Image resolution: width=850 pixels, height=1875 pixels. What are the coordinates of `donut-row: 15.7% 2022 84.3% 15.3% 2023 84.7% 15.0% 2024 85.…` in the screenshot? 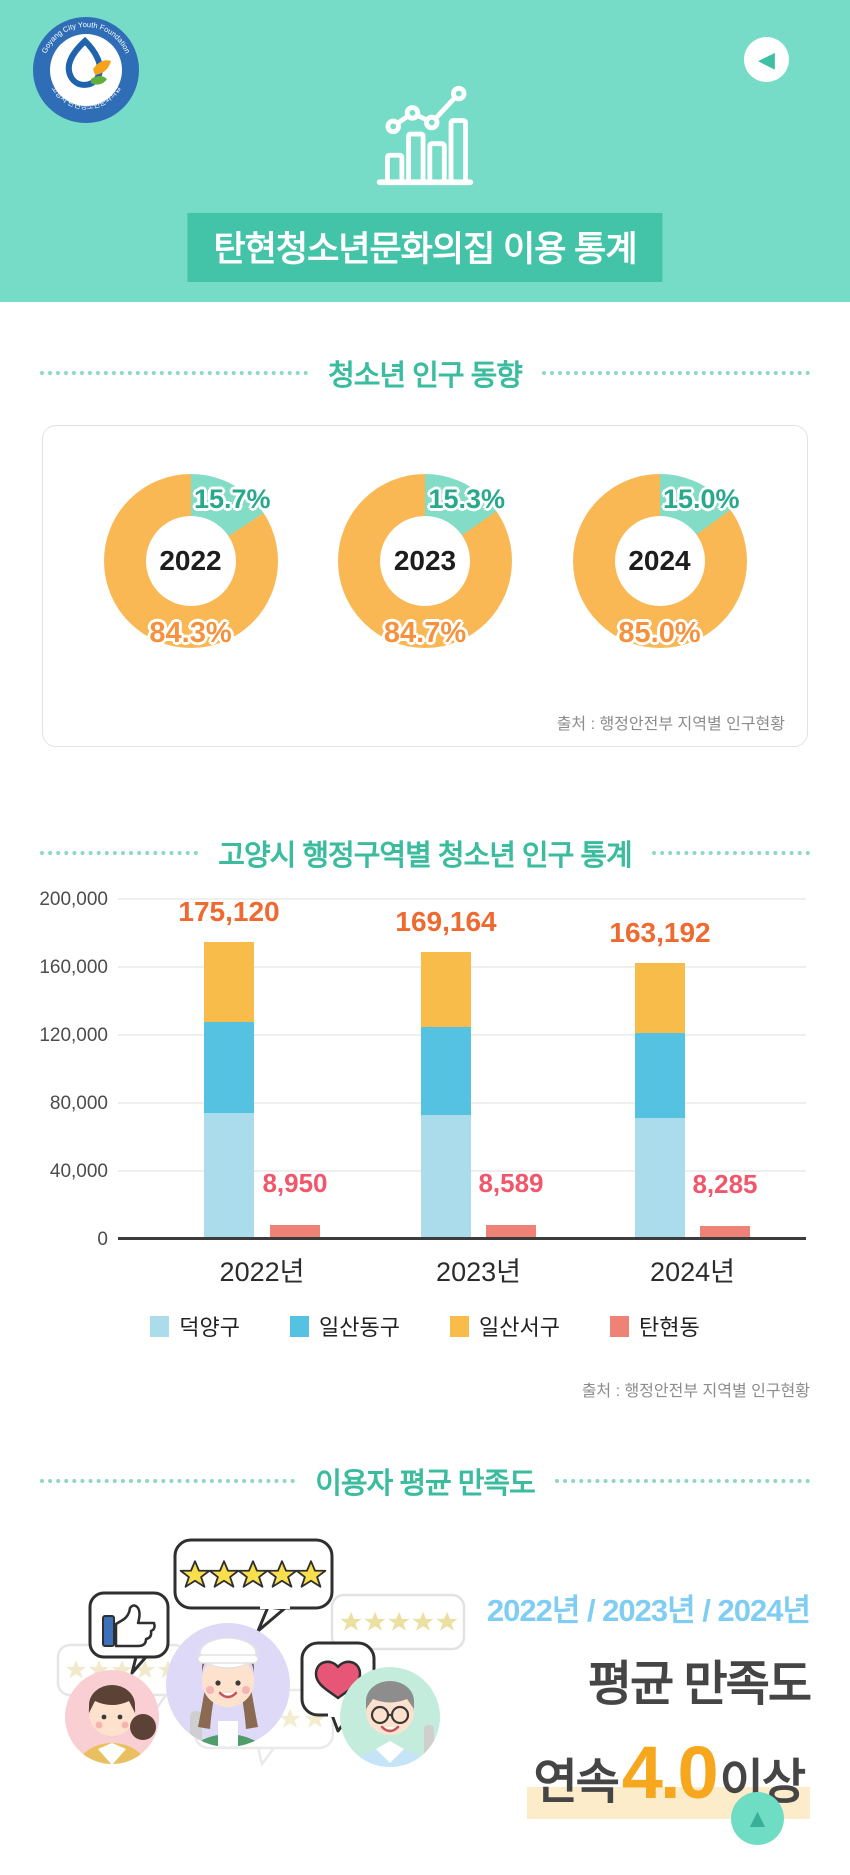 It's located at (425, 561).